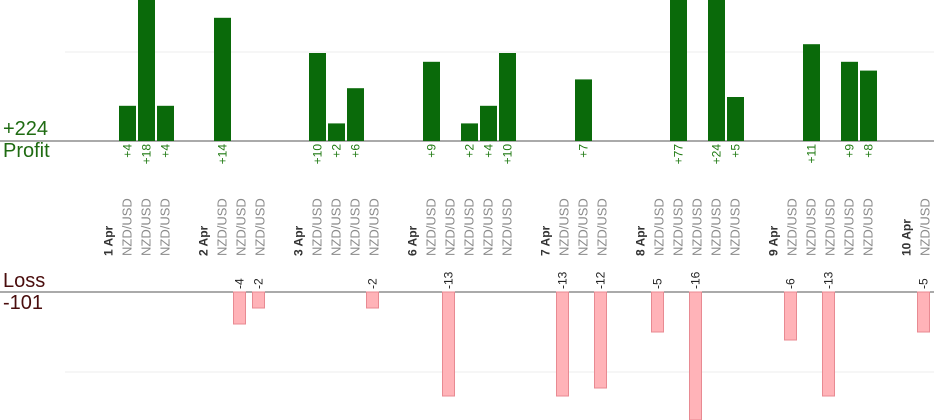 Image resolution: width=934 pixels, height=420 pixels. Describe the element at coordinates (147, 154) in the screenshot. I see `profit-value-label: +18` at that location.